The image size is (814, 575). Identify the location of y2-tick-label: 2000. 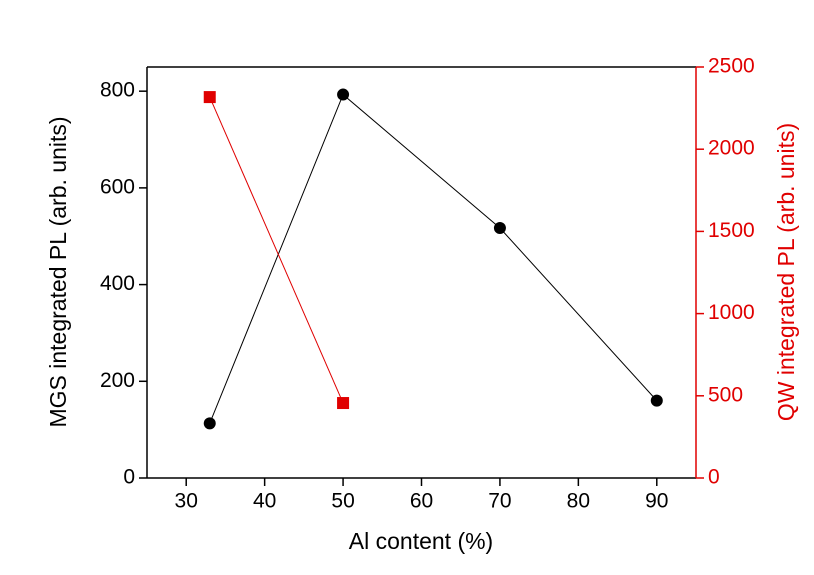
(731, 148).